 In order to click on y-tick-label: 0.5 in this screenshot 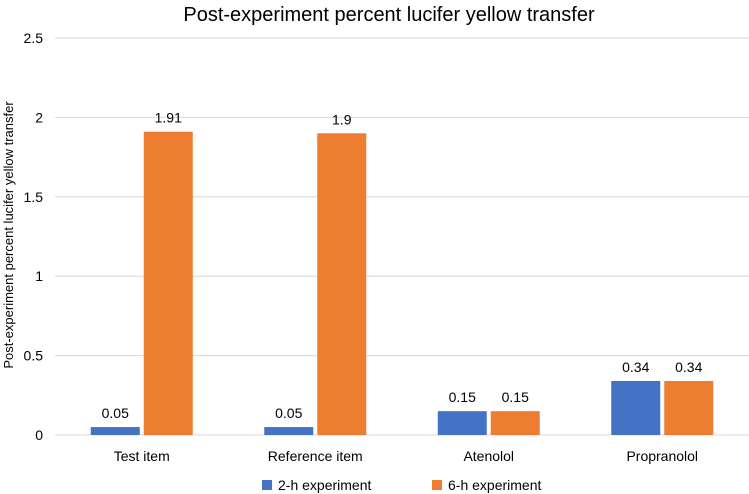, I will do `click(34, 356)`.